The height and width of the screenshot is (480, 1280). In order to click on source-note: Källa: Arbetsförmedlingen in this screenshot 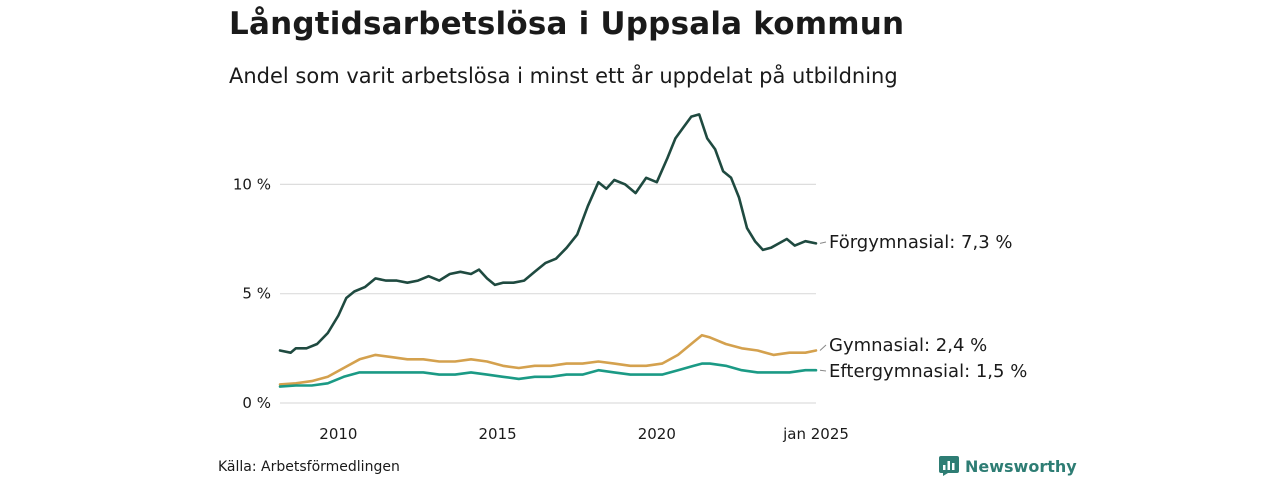, I will do `click(309, 467)`.